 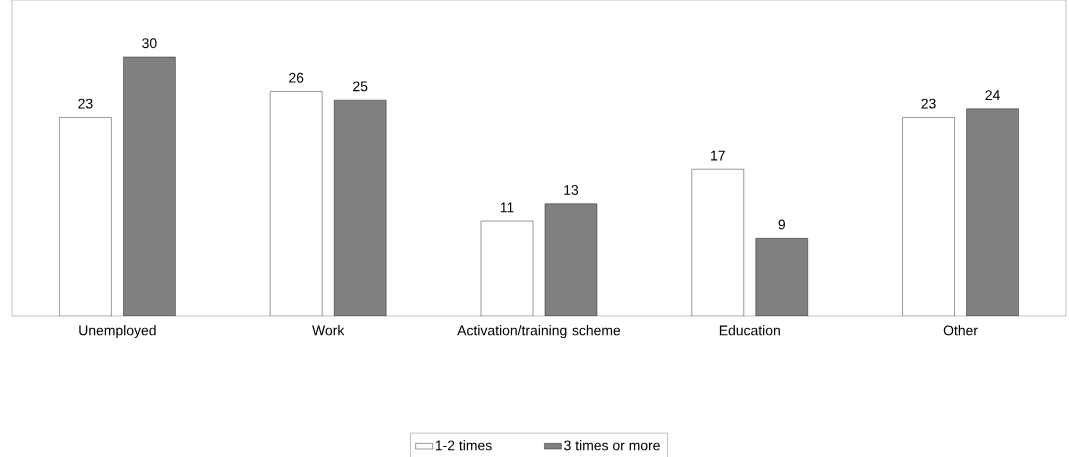 What do you see at coordinates (328, 330) in the screenshot?
I see `x-tick-label: Work` at bounding box center [328, 330].